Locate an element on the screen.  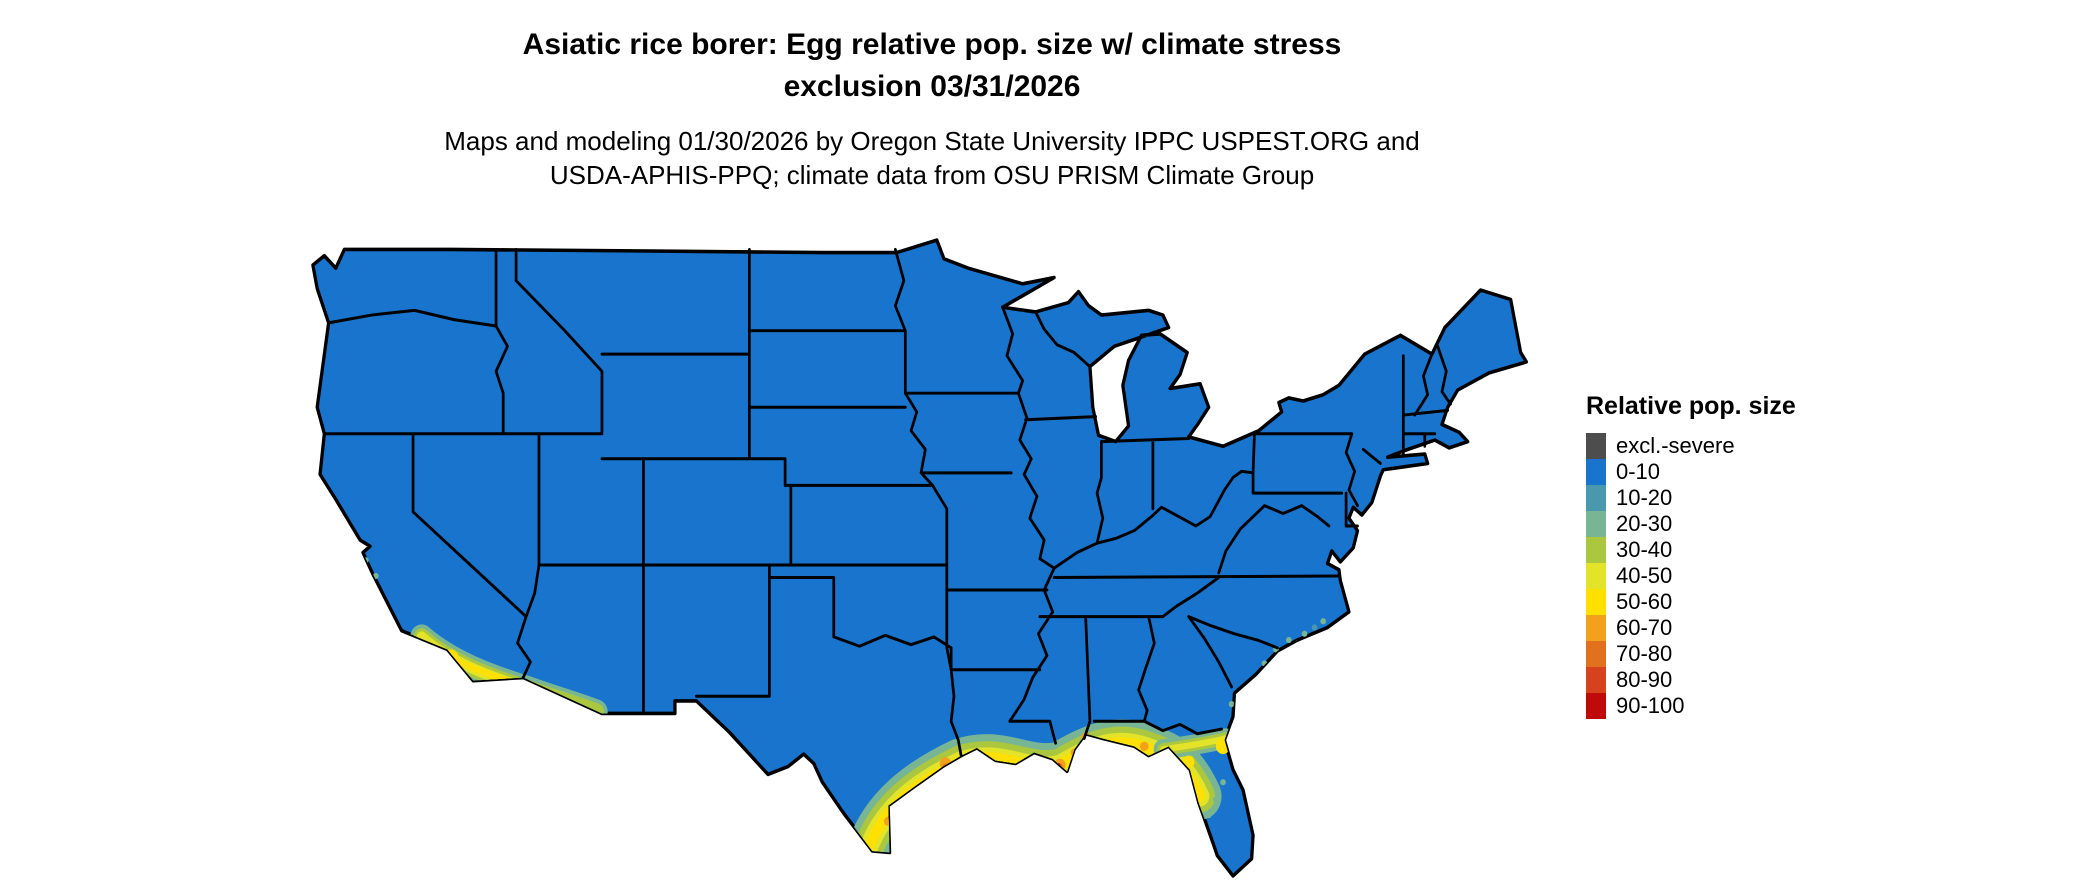
legend-item-label: 80-90 is located at coordinates (1644, 679).